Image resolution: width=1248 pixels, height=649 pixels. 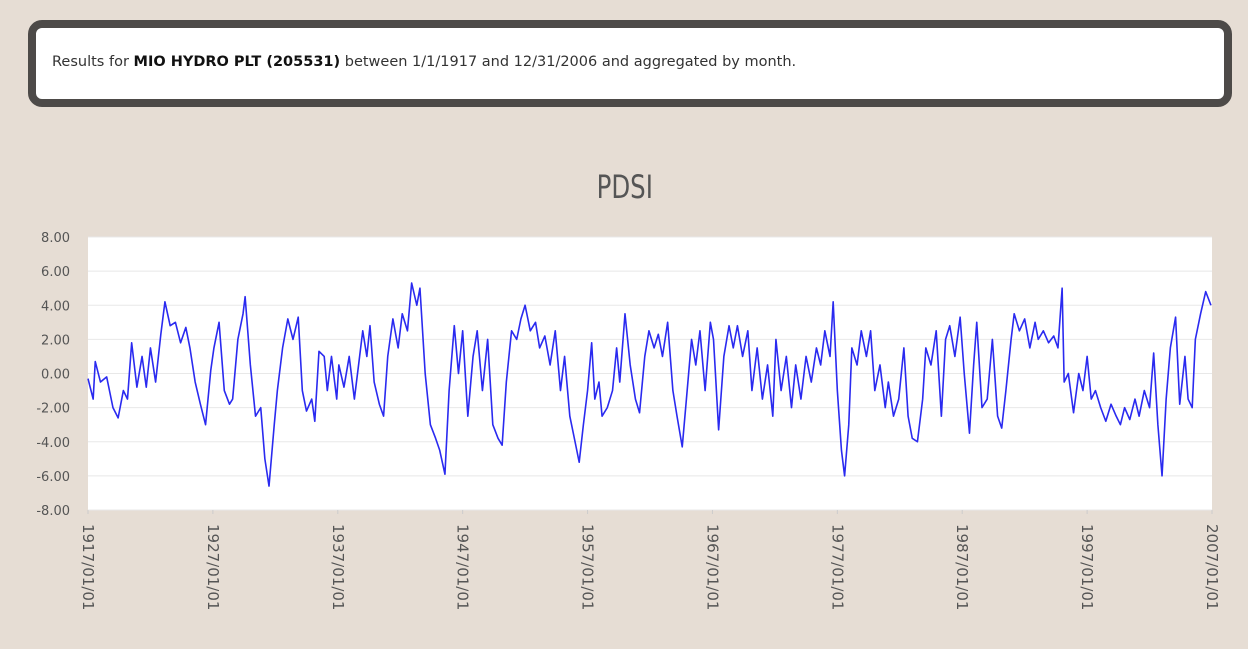 What do you see at coordinates (53, 409) in the screenshot?
I see `y-tick-label: -2.00` at bounding box center [53, 409].